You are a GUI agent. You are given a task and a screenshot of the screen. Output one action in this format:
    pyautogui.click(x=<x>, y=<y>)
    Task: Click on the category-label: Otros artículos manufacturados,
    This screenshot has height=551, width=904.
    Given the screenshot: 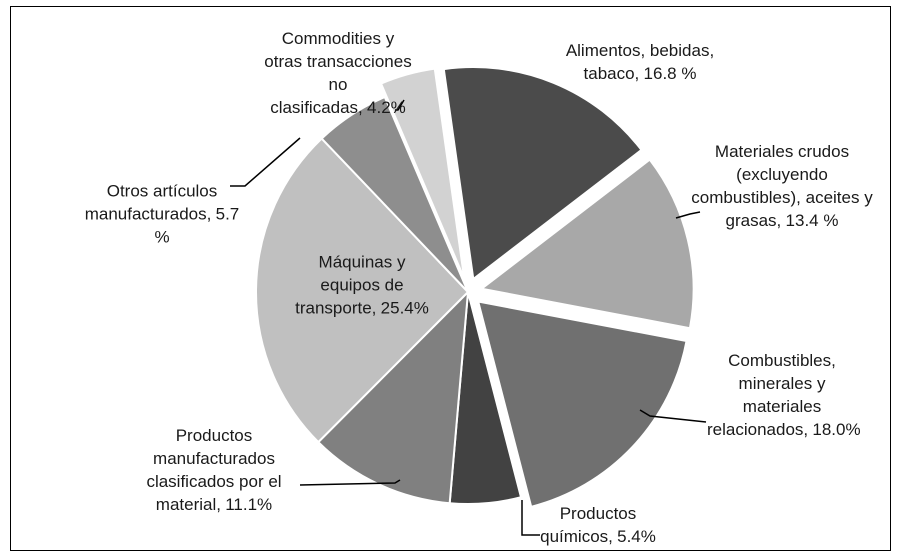 What is the action you would take?
    pyautogui.click(x=151, y=202)
    